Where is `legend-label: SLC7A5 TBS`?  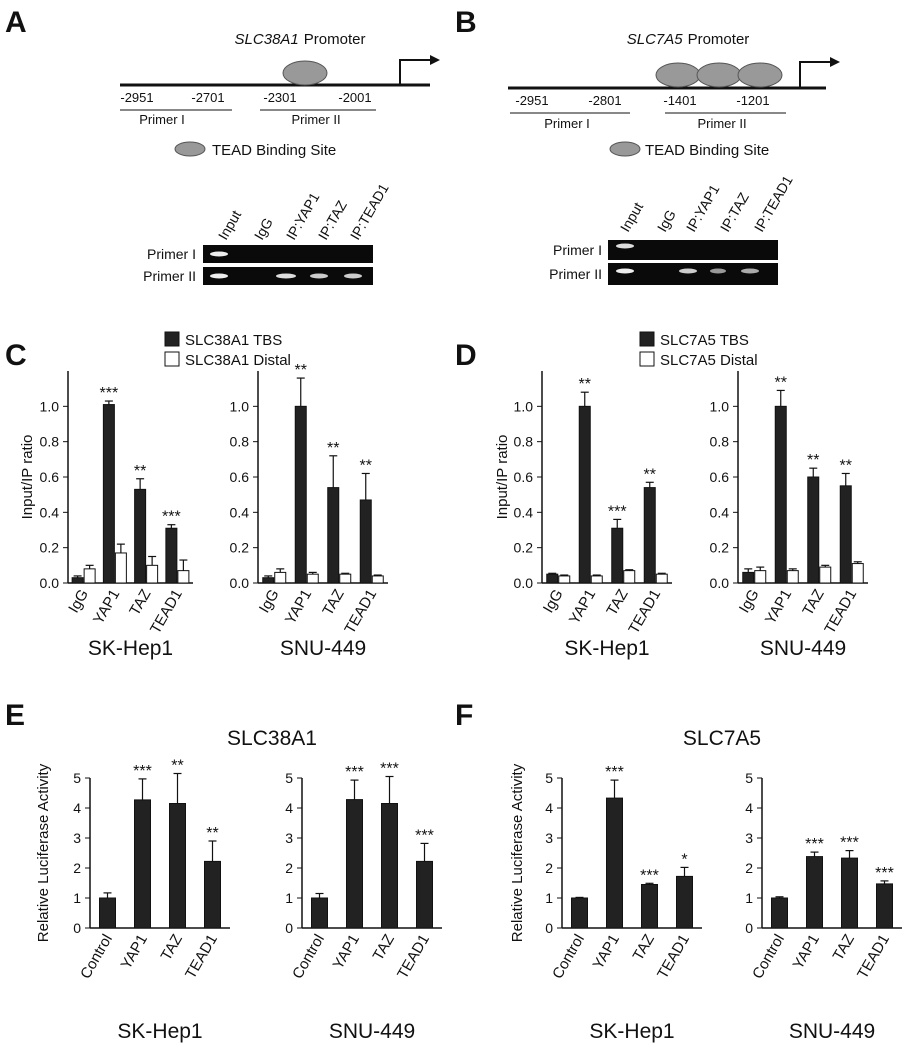 legend-label: SLC7A5 TBS is located at coordinates (704, 340).